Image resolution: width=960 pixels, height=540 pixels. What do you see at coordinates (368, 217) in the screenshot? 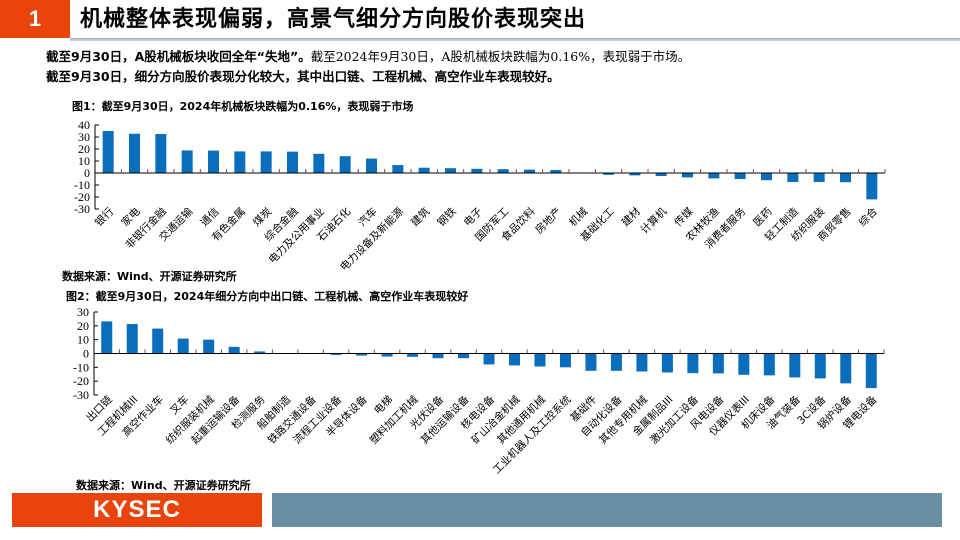
I see `x-category-label: 汽车` at bounding box center [368, 217].